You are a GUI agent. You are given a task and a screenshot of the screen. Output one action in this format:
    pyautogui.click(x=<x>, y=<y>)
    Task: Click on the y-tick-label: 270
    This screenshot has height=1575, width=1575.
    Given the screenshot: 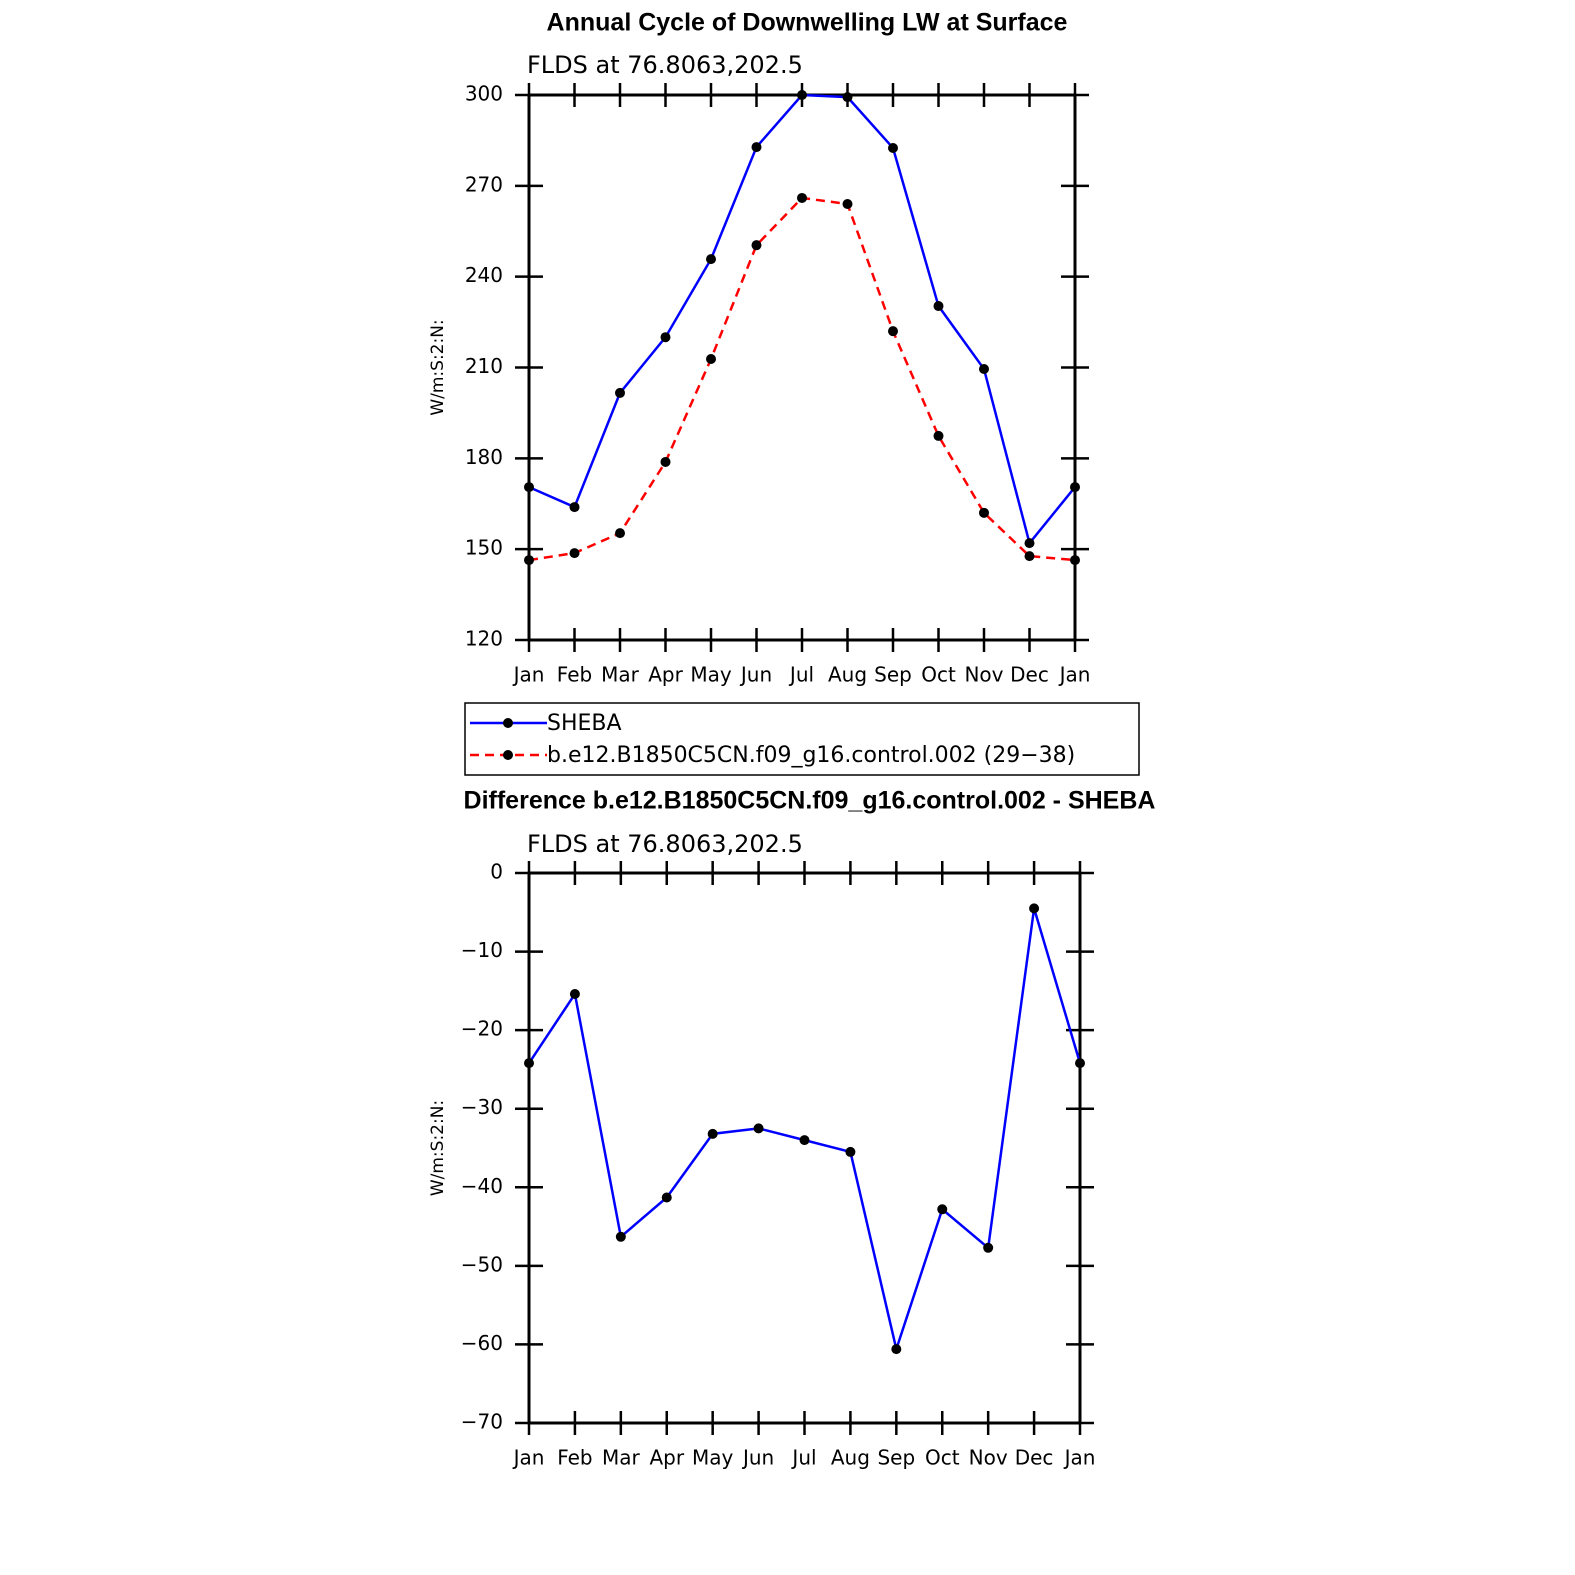 What is the action you would take?
    pyautogui.click(x=484, y=184)
    